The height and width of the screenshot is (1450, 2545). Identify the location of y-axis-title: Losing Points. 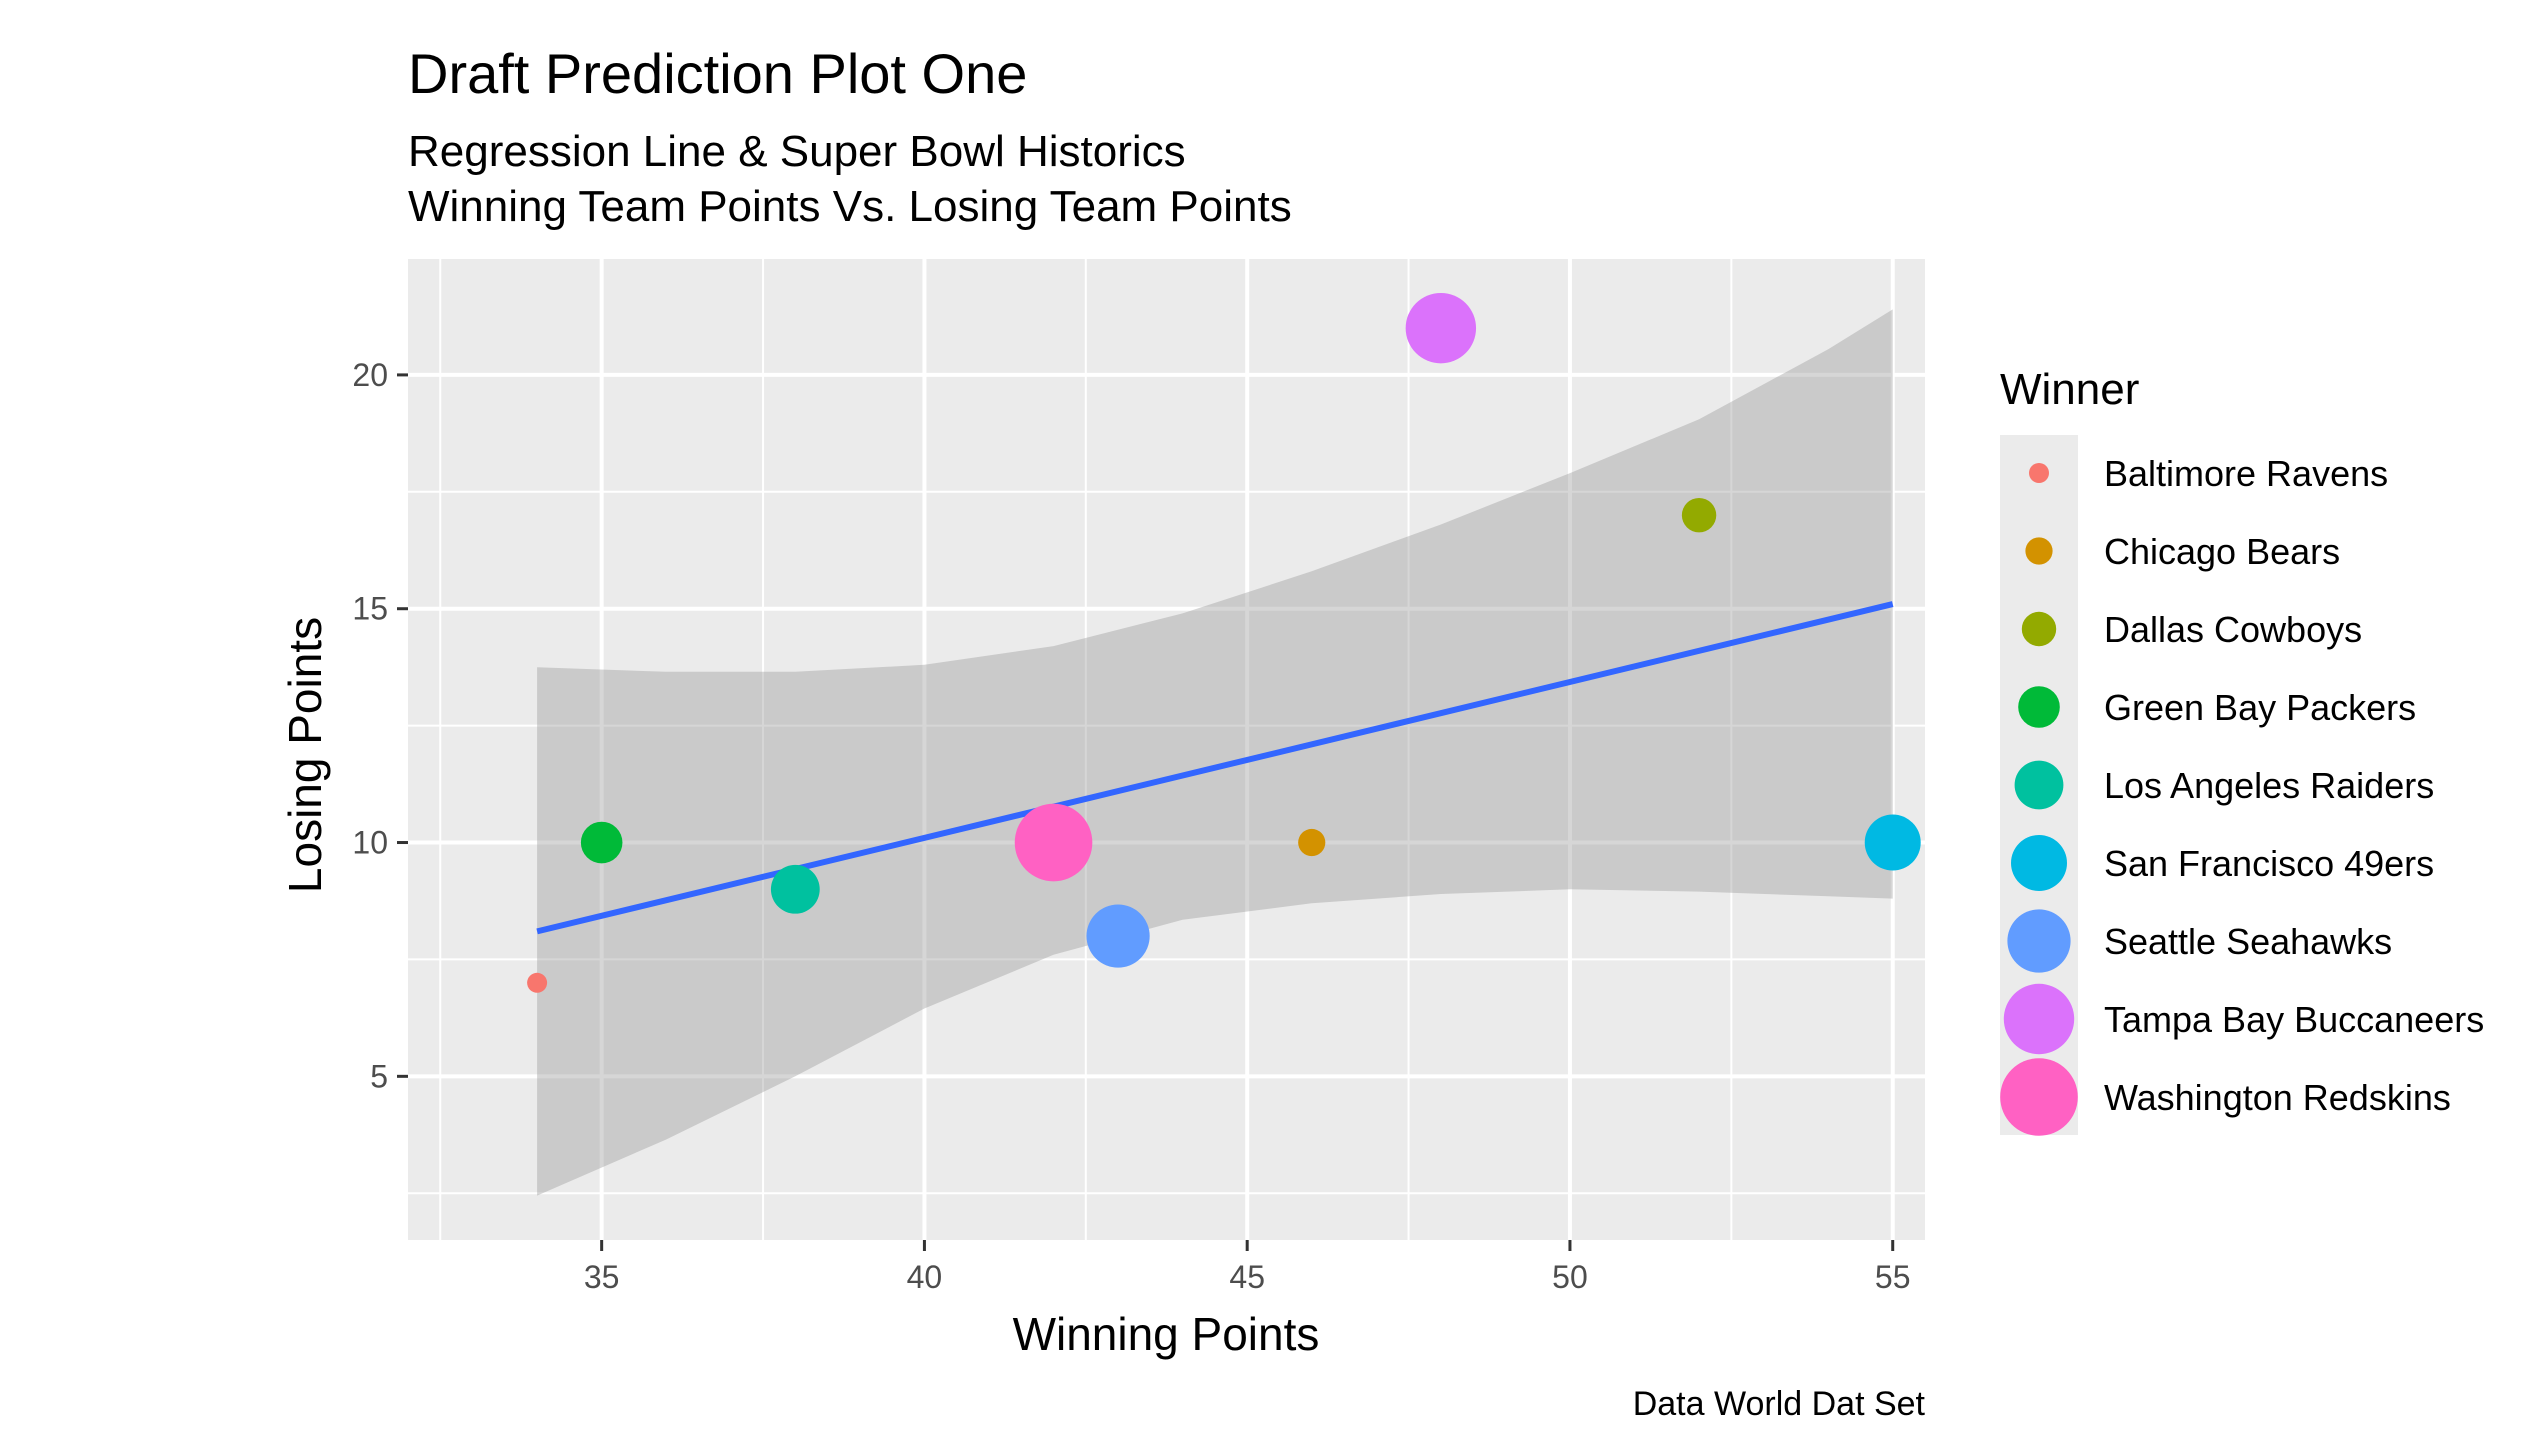
(305, 755).